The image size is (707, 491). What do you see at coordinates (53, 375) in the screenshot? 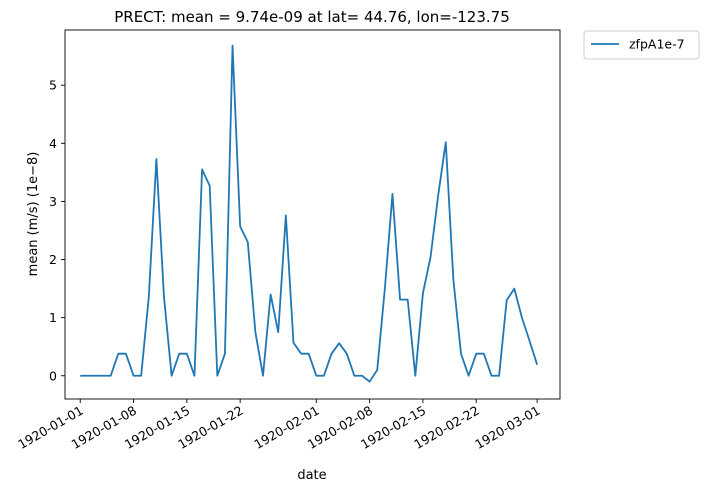
I see `y-tick-label: 0` at bounding box center [53, 375].